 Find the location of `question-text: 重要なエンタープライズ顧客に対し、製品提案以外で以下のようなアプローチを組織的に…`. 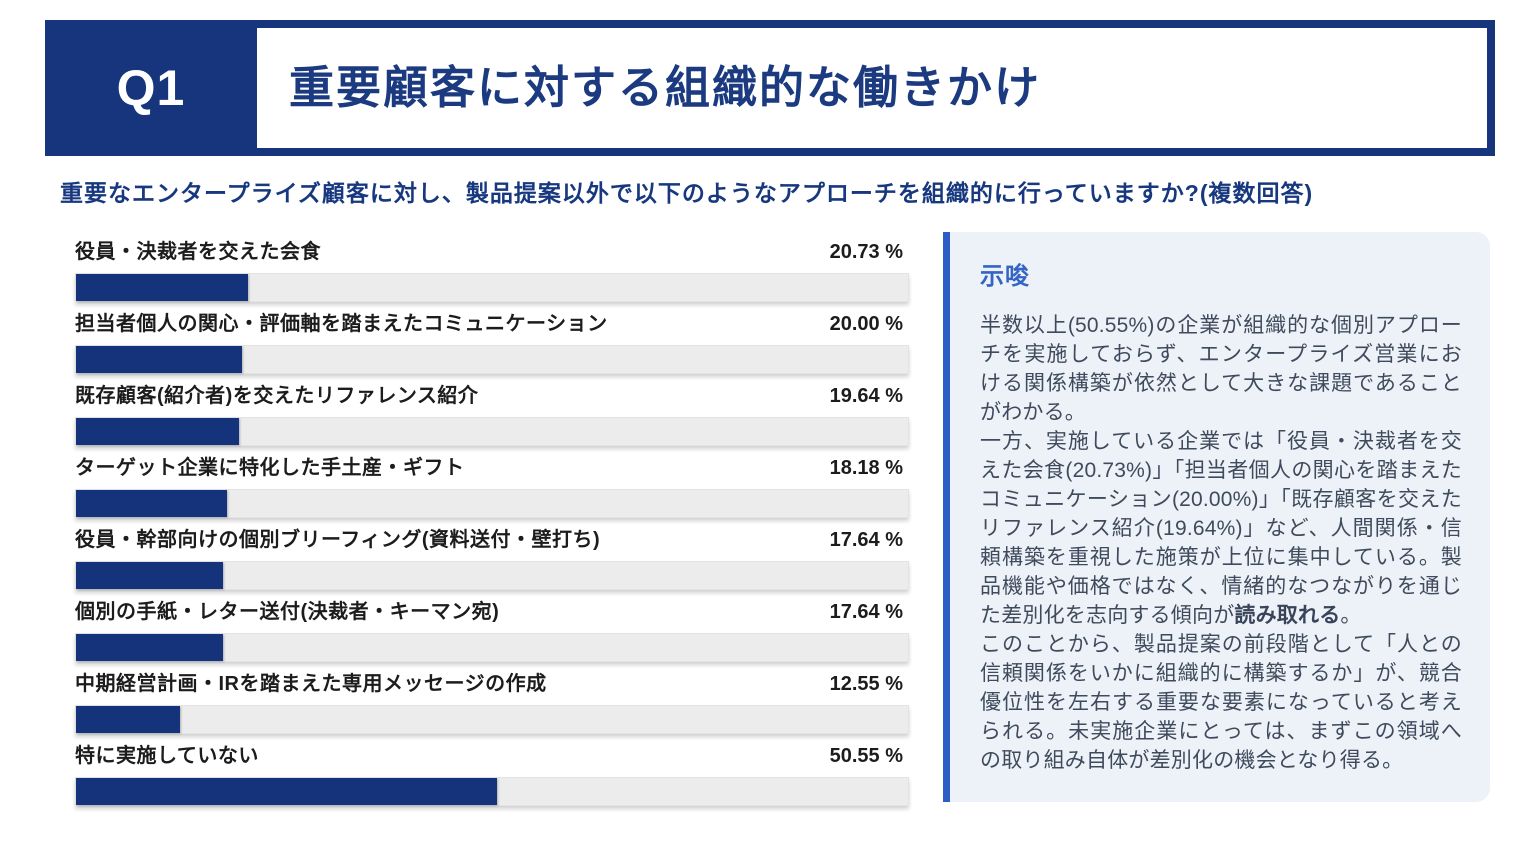

question-text: 重要なエンタープライズ顧客に対し、製品提案以外で以下のようなアプローチを組織的に… is located at coordinates (687, 193).